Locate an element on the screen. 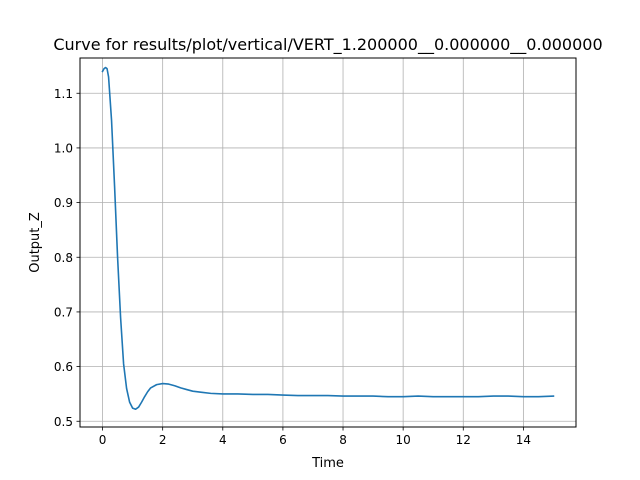 This screenshot has width=640, height=480. y-tick-label: 1.0 is located at coordinates (63, 148).